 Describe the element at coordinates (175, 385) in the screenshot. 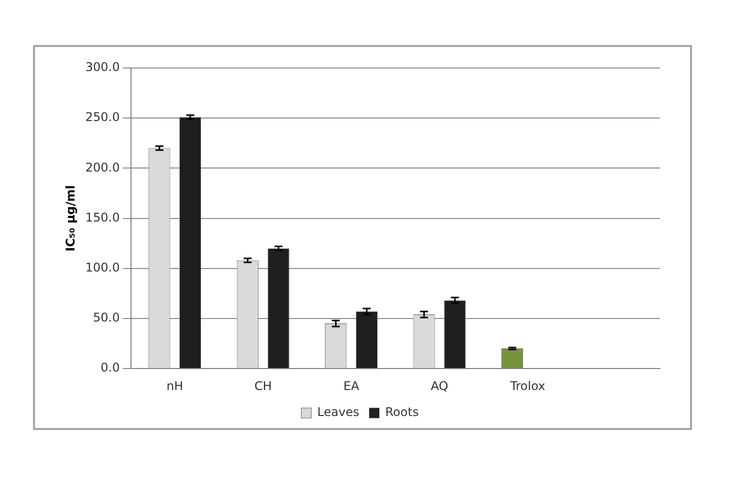

I see `x-tick-label: nH` at that location.